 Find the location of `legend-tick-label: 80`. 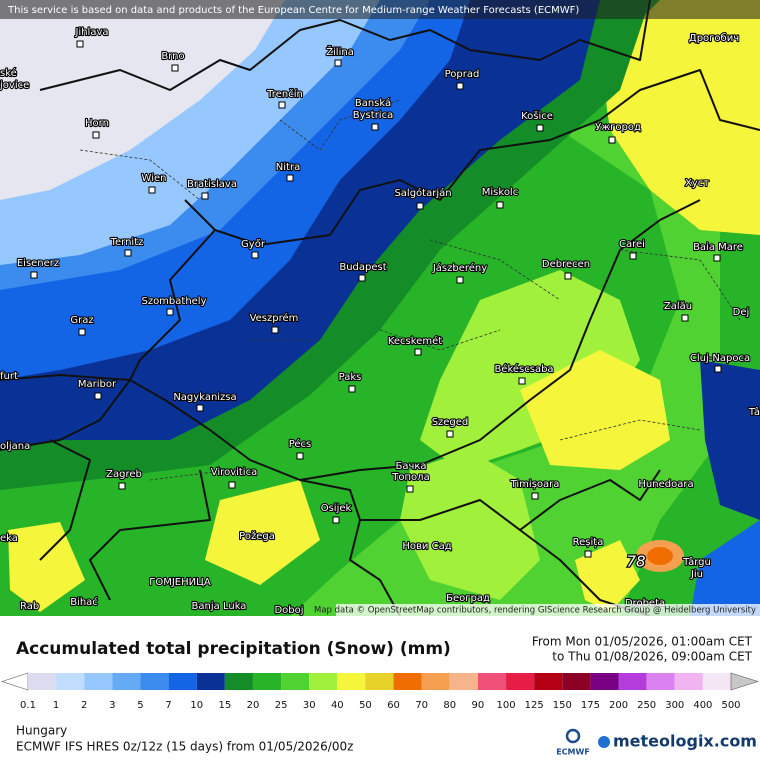

legend-tick-label: 80 is located at coordinates (449, 705).